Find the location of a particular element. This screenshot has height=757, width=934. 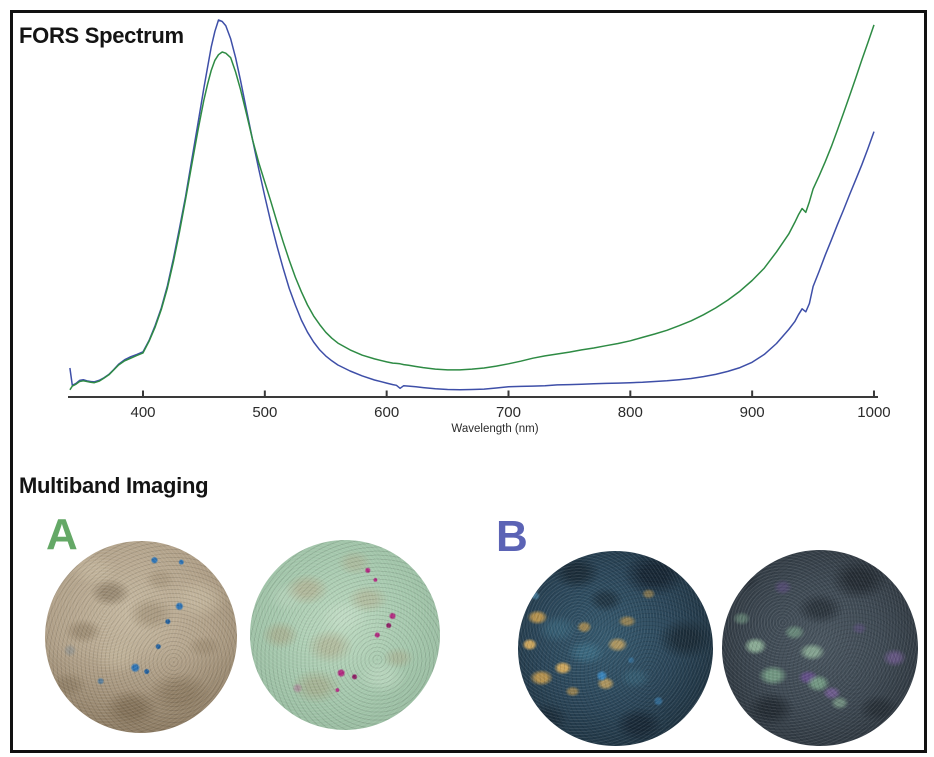

svg-text: Wavelength (nm) is located at coordinates (494, 429).